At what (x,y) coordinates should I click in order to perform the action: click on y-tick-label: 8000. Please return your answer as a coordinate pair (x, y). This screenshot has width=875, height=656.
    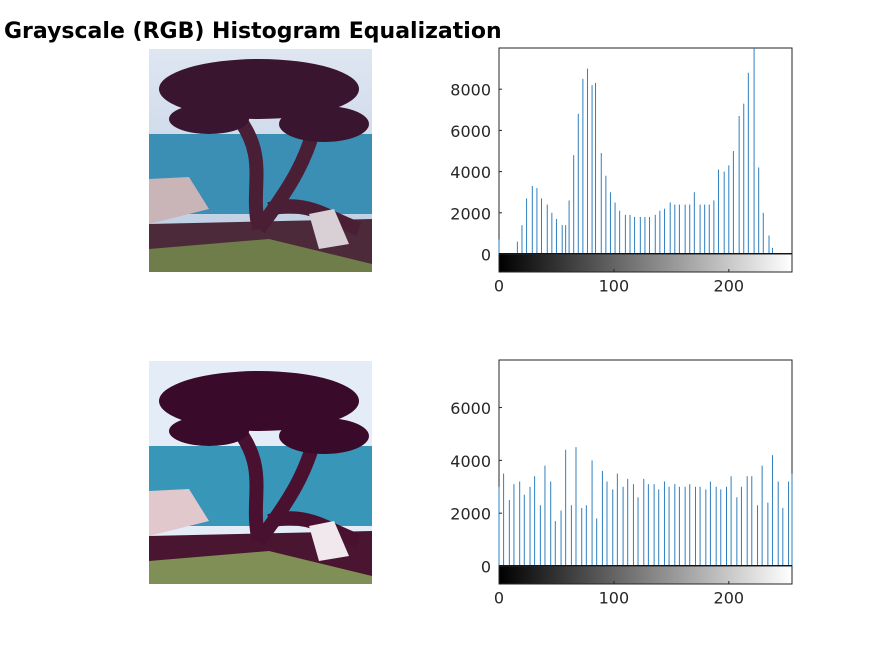
    Looking at the image, I should click on (470, 90).